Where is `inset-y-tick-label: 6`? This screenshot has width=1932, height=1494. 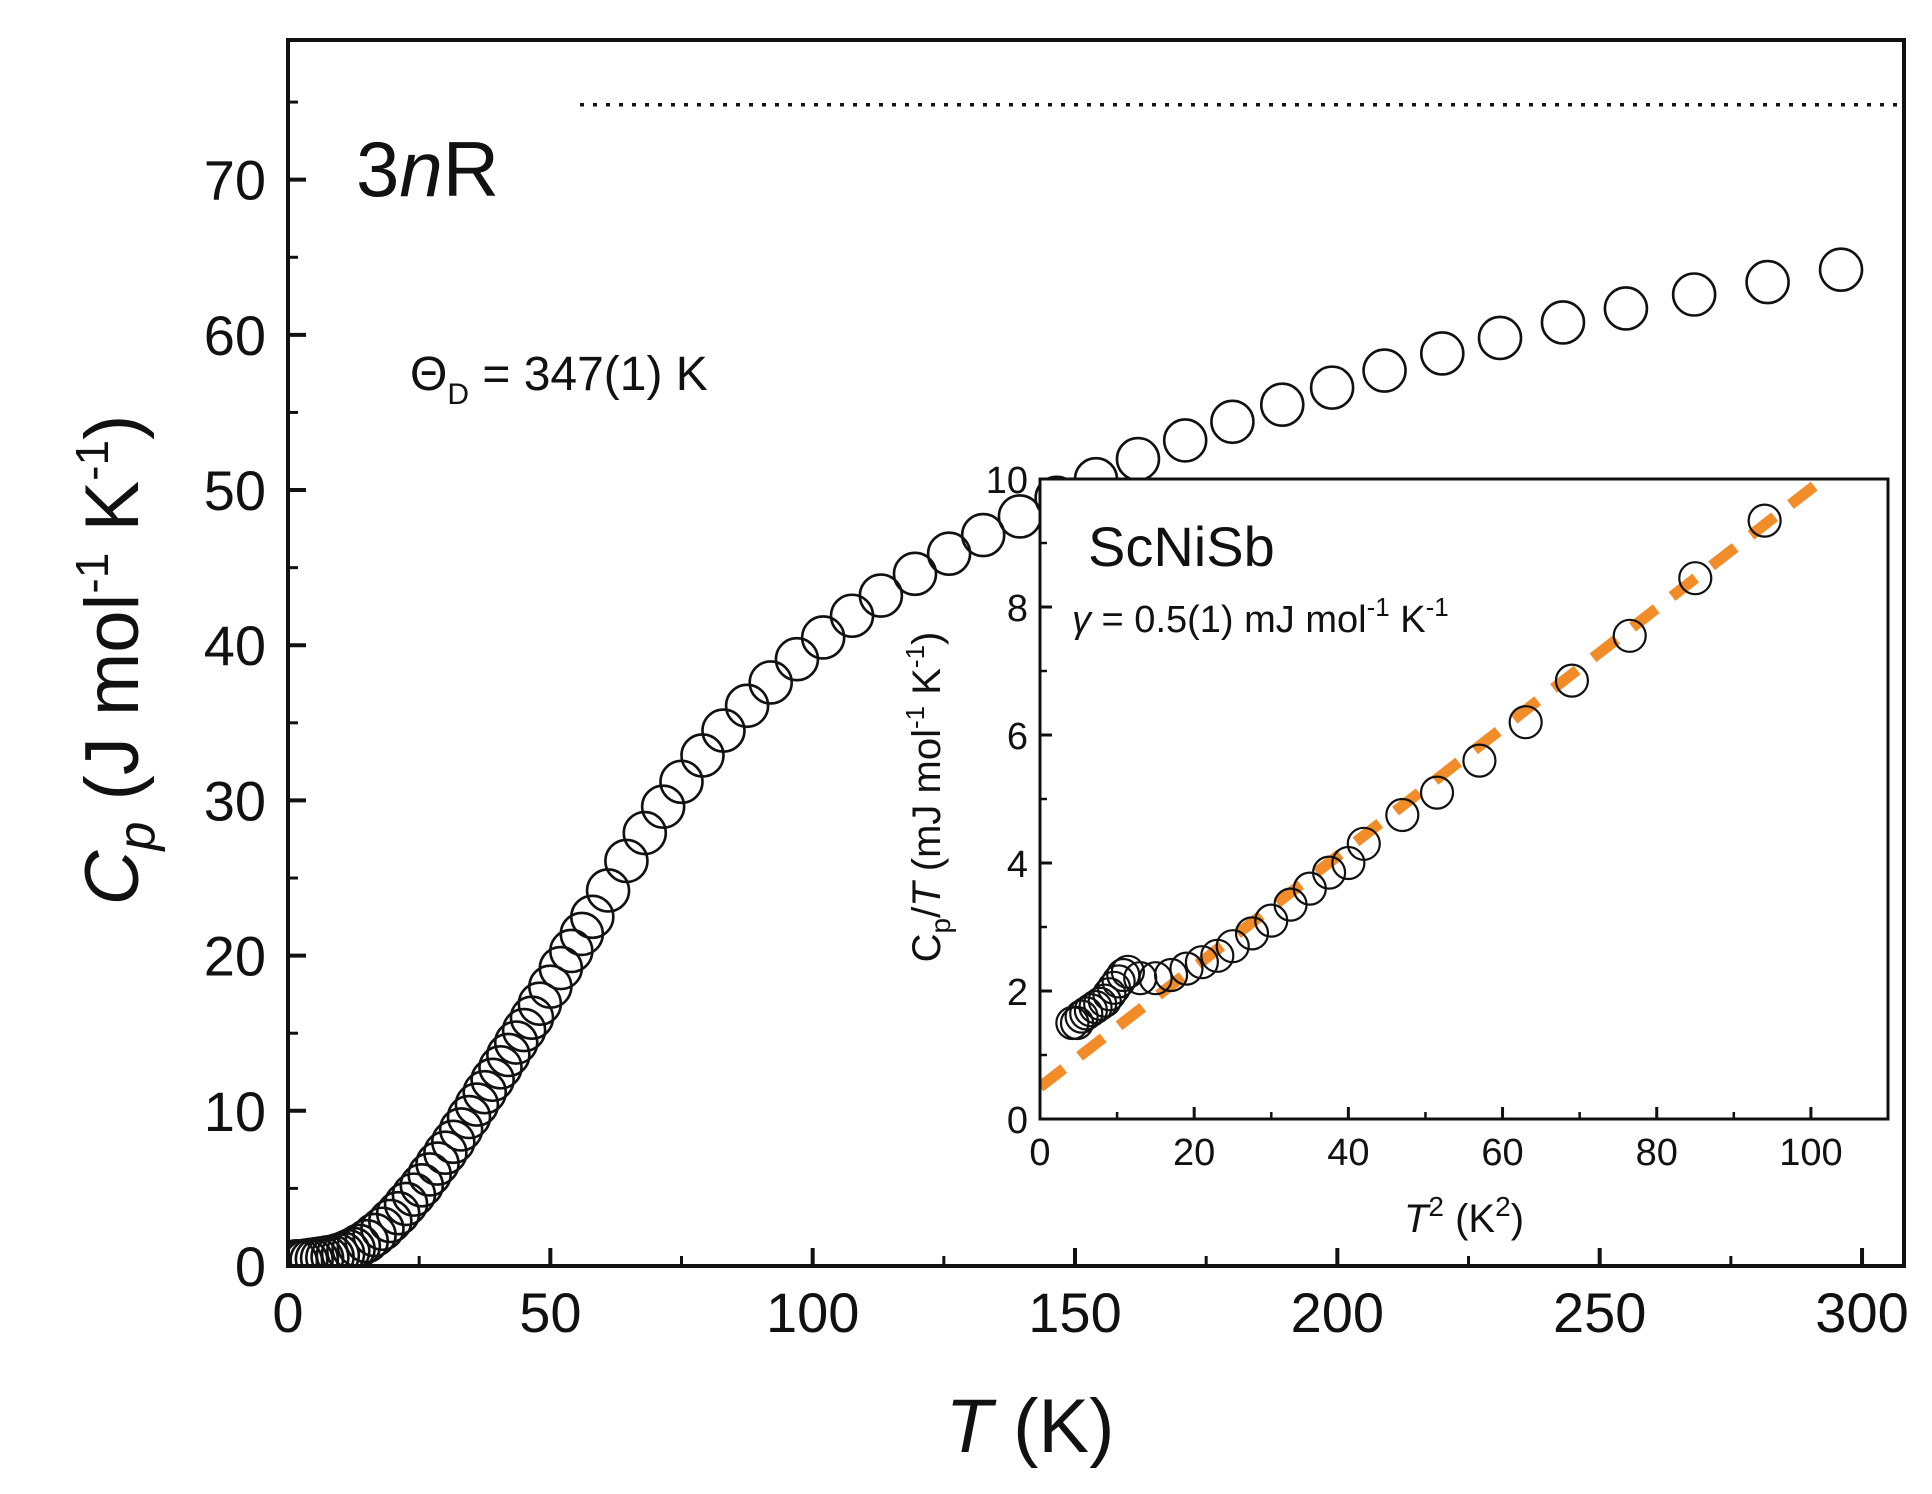 inset-y-tick-label: 6 is located at coordinates (1017, 737).